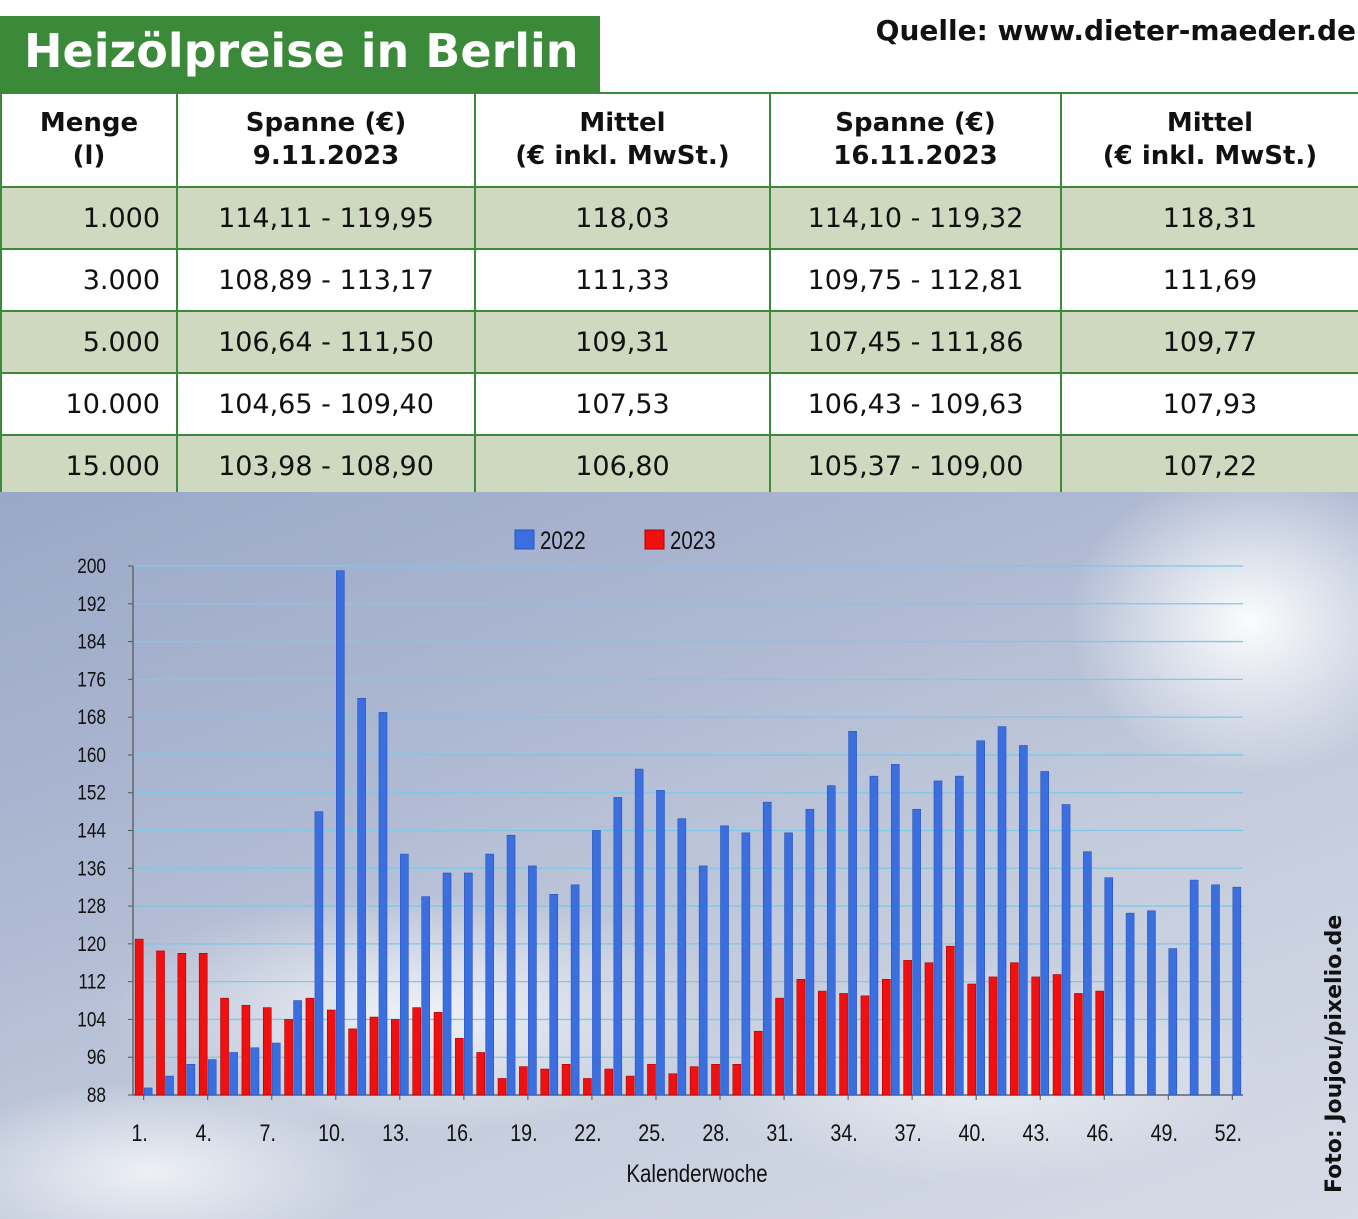 The image size is (1358, 1219). What do you see at coordinates (459, 1132) in the screenshot?
I see `x-tick-label: 16.` at bounding box center [459, 1132].